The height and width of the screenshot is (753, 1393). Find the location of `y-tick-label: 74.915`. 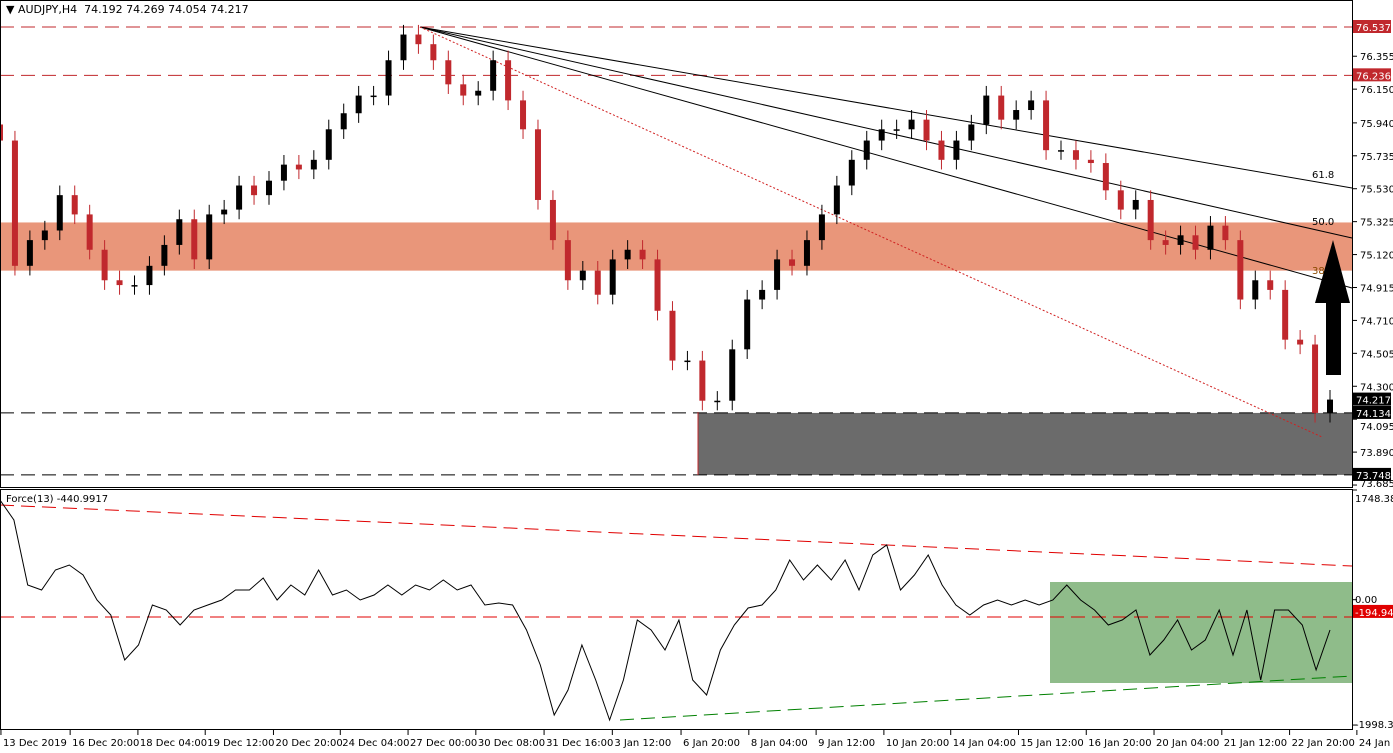

y-tick-label: 74.915 is located at coordinates (1376, 288).